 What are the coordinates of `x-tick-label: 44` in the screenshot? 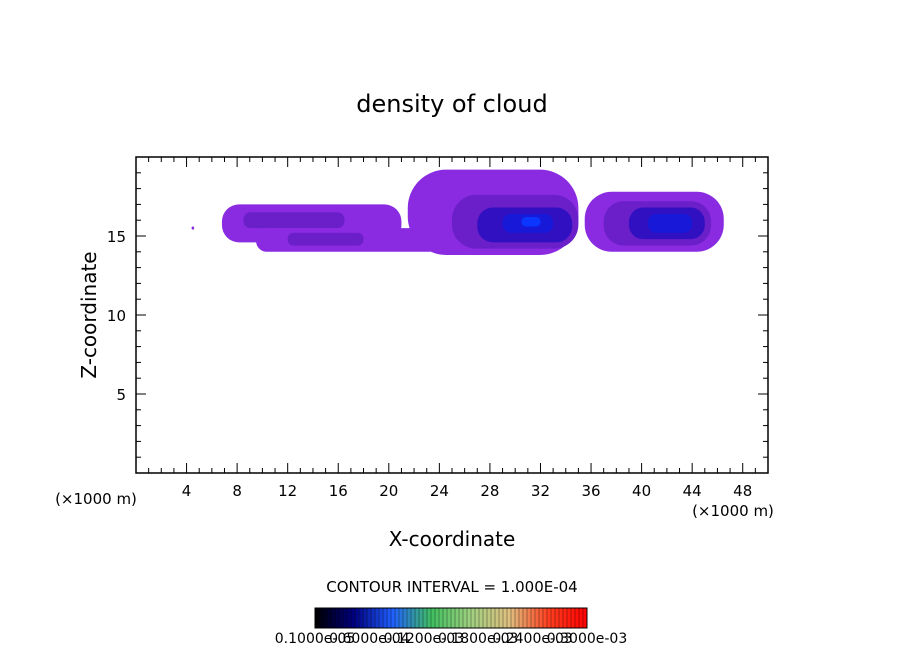 It's located at (692, 491).